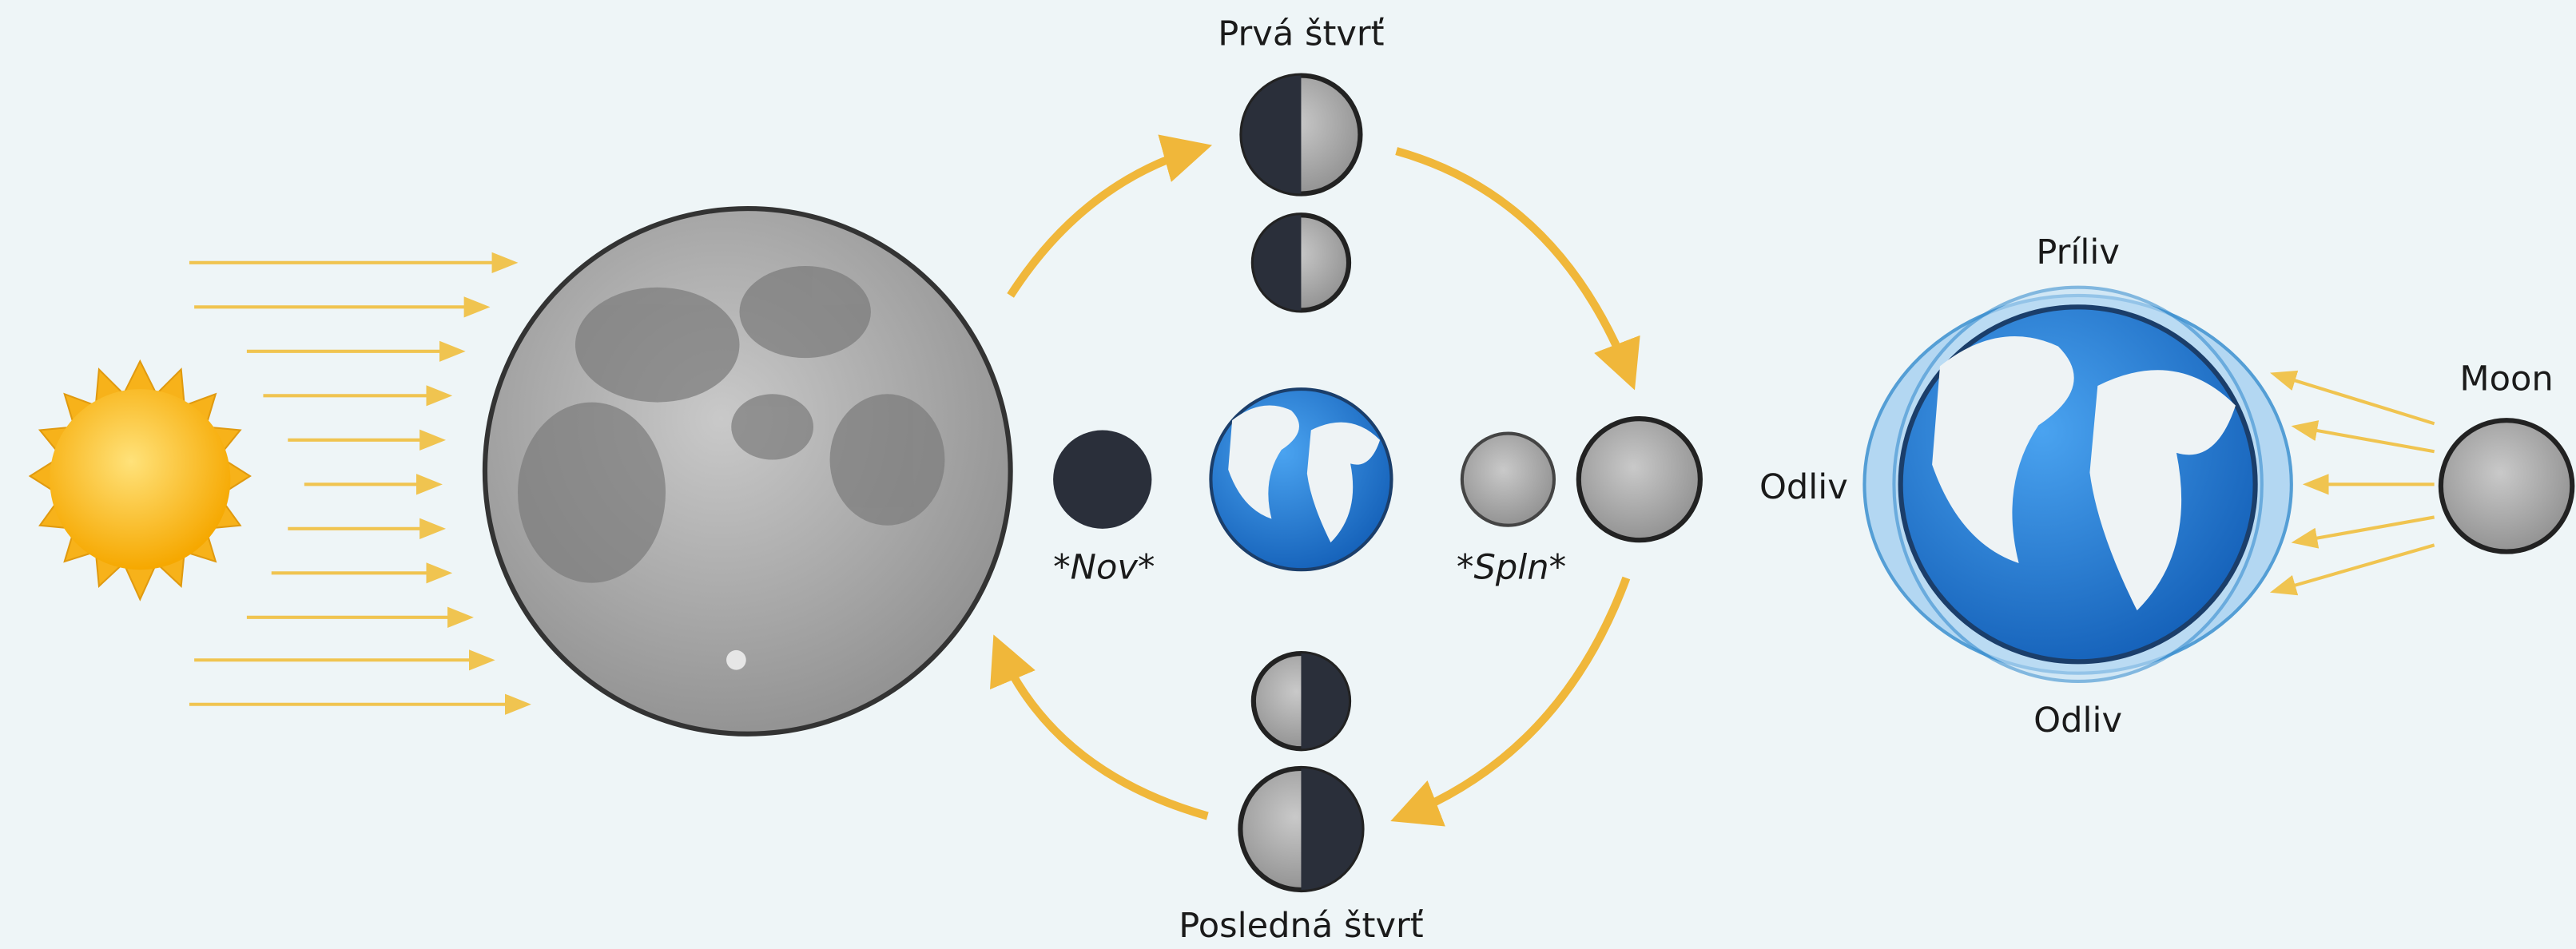 Image resolution: width=2576 pixels, height=949 pixels. I want to click on label-new-moon: *Nov*, so click(1104, 568).